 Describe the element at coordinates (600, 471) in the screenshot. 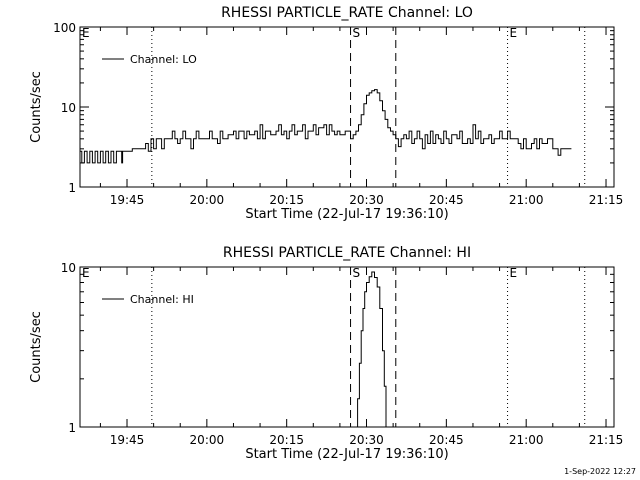

I see `footer-date: 1-Sep-2022 12:27` at that location.